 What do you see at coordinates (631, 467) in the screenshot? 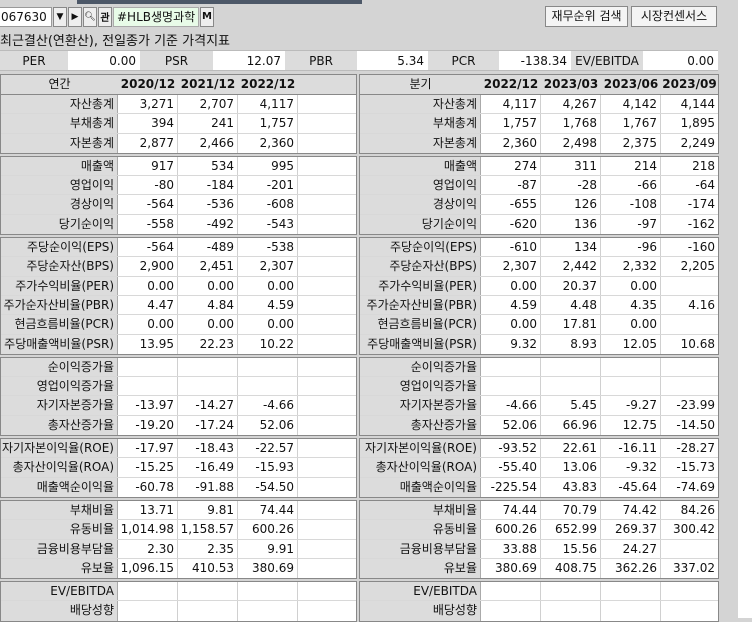
I see `cell-value: -9.32` at bounding box center [631, 467].